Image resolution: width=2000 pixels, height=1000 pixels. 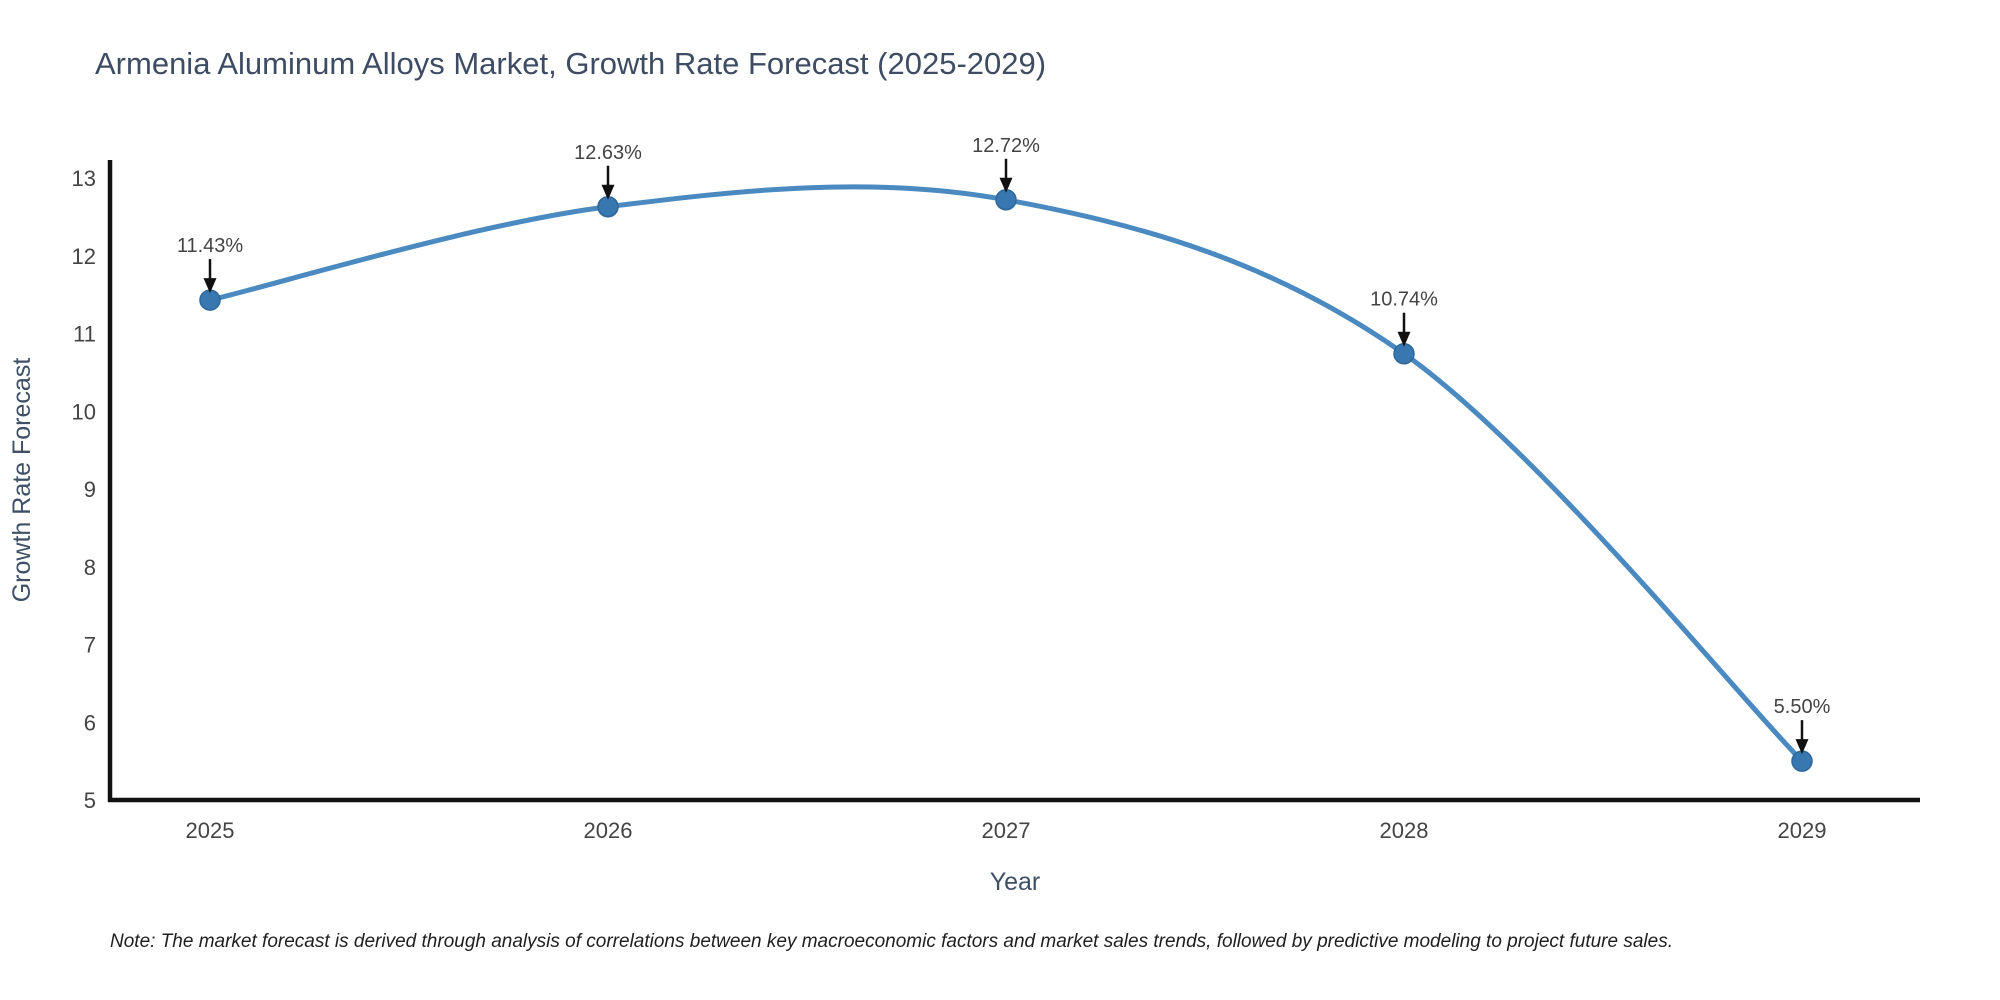 I want to click on x-axis-title: Year, so click(x=1015, y=882).